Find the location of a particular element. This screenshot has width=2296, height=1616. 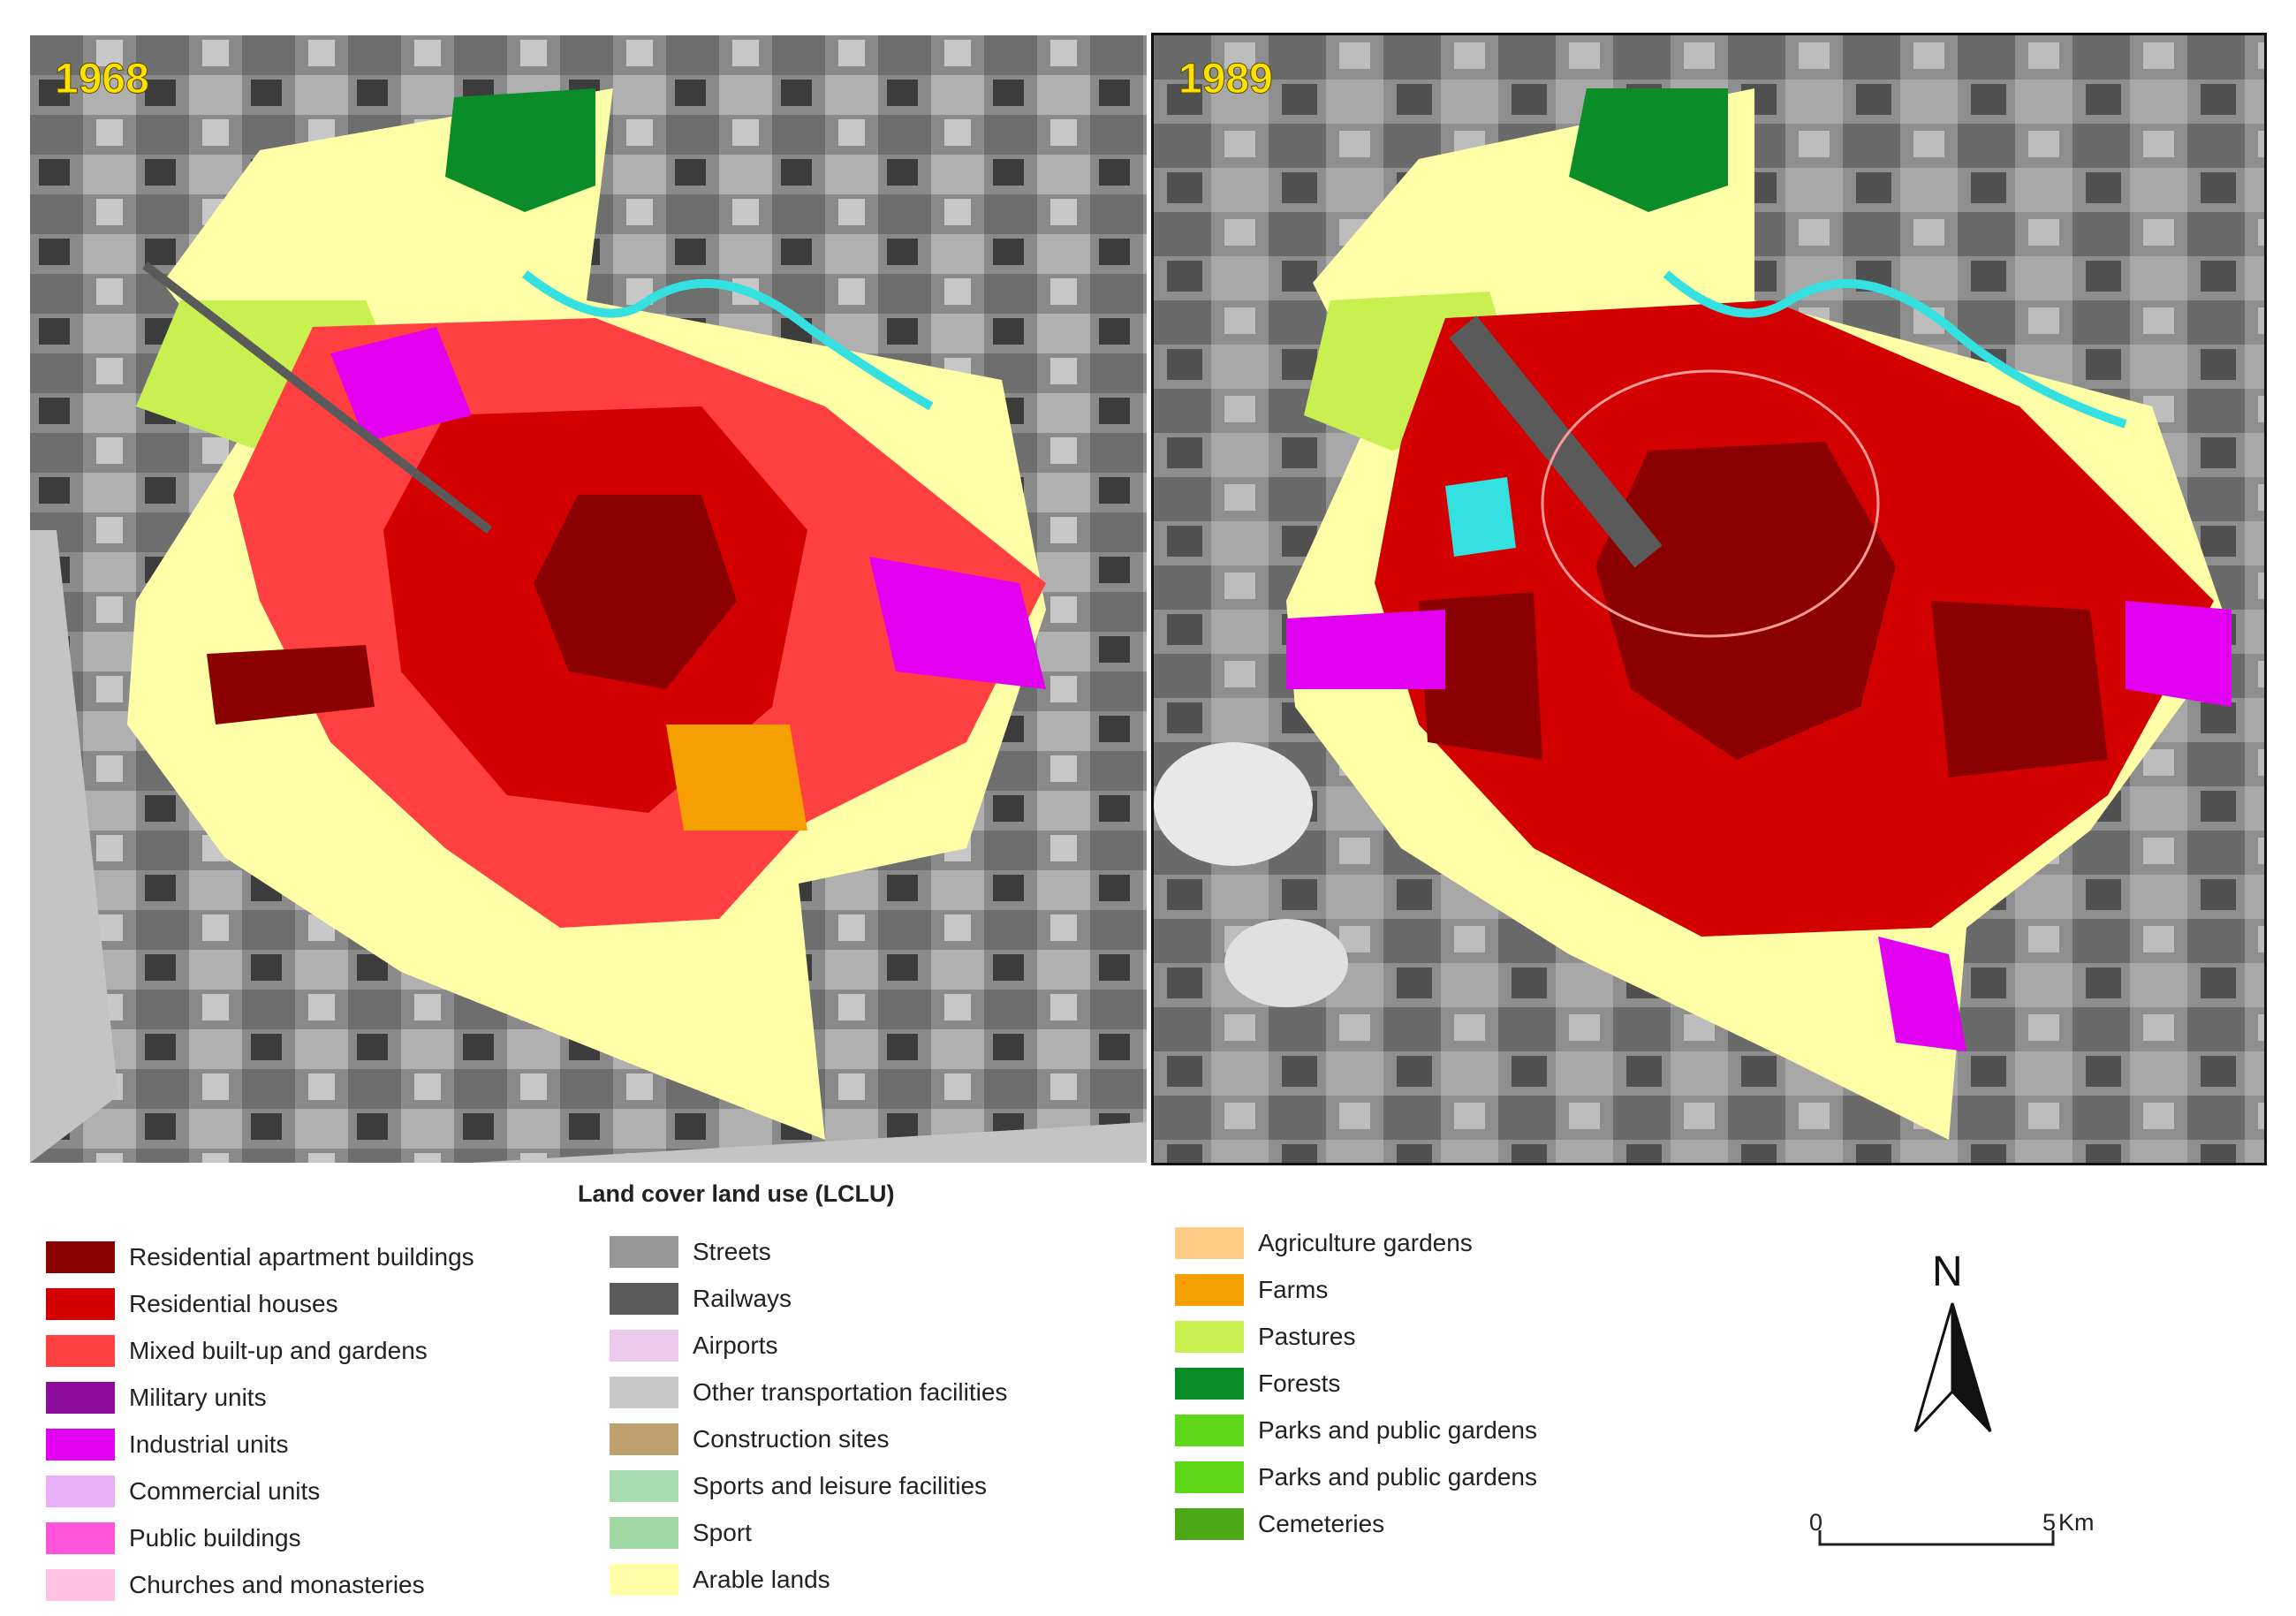

north-arrow-icon is located at coordinates (1952, 1367).